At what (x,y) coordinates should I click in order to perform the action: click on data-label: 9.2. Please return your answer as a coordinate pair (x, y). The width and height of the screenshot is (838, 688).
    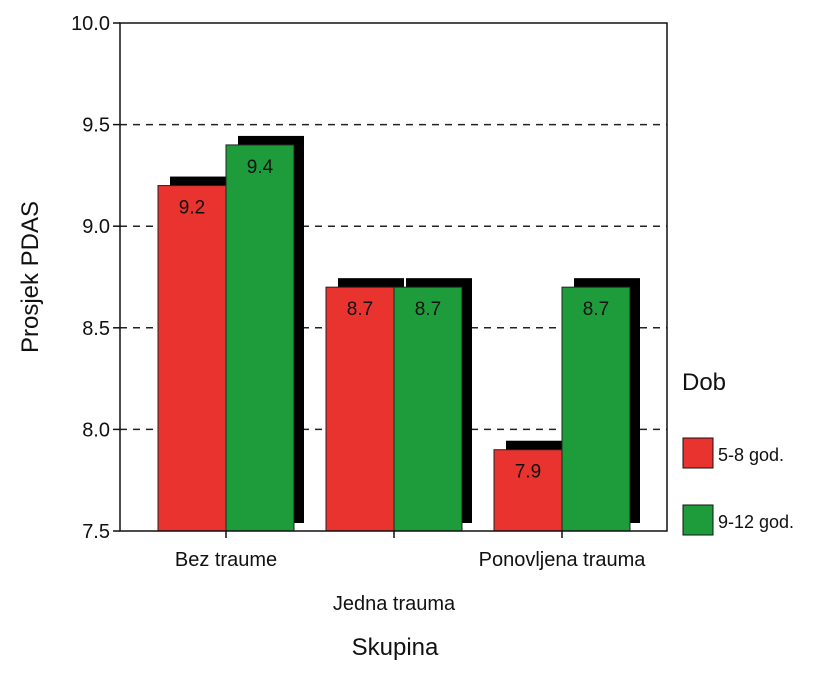
    Looking at the image, I should click on (192, 208).